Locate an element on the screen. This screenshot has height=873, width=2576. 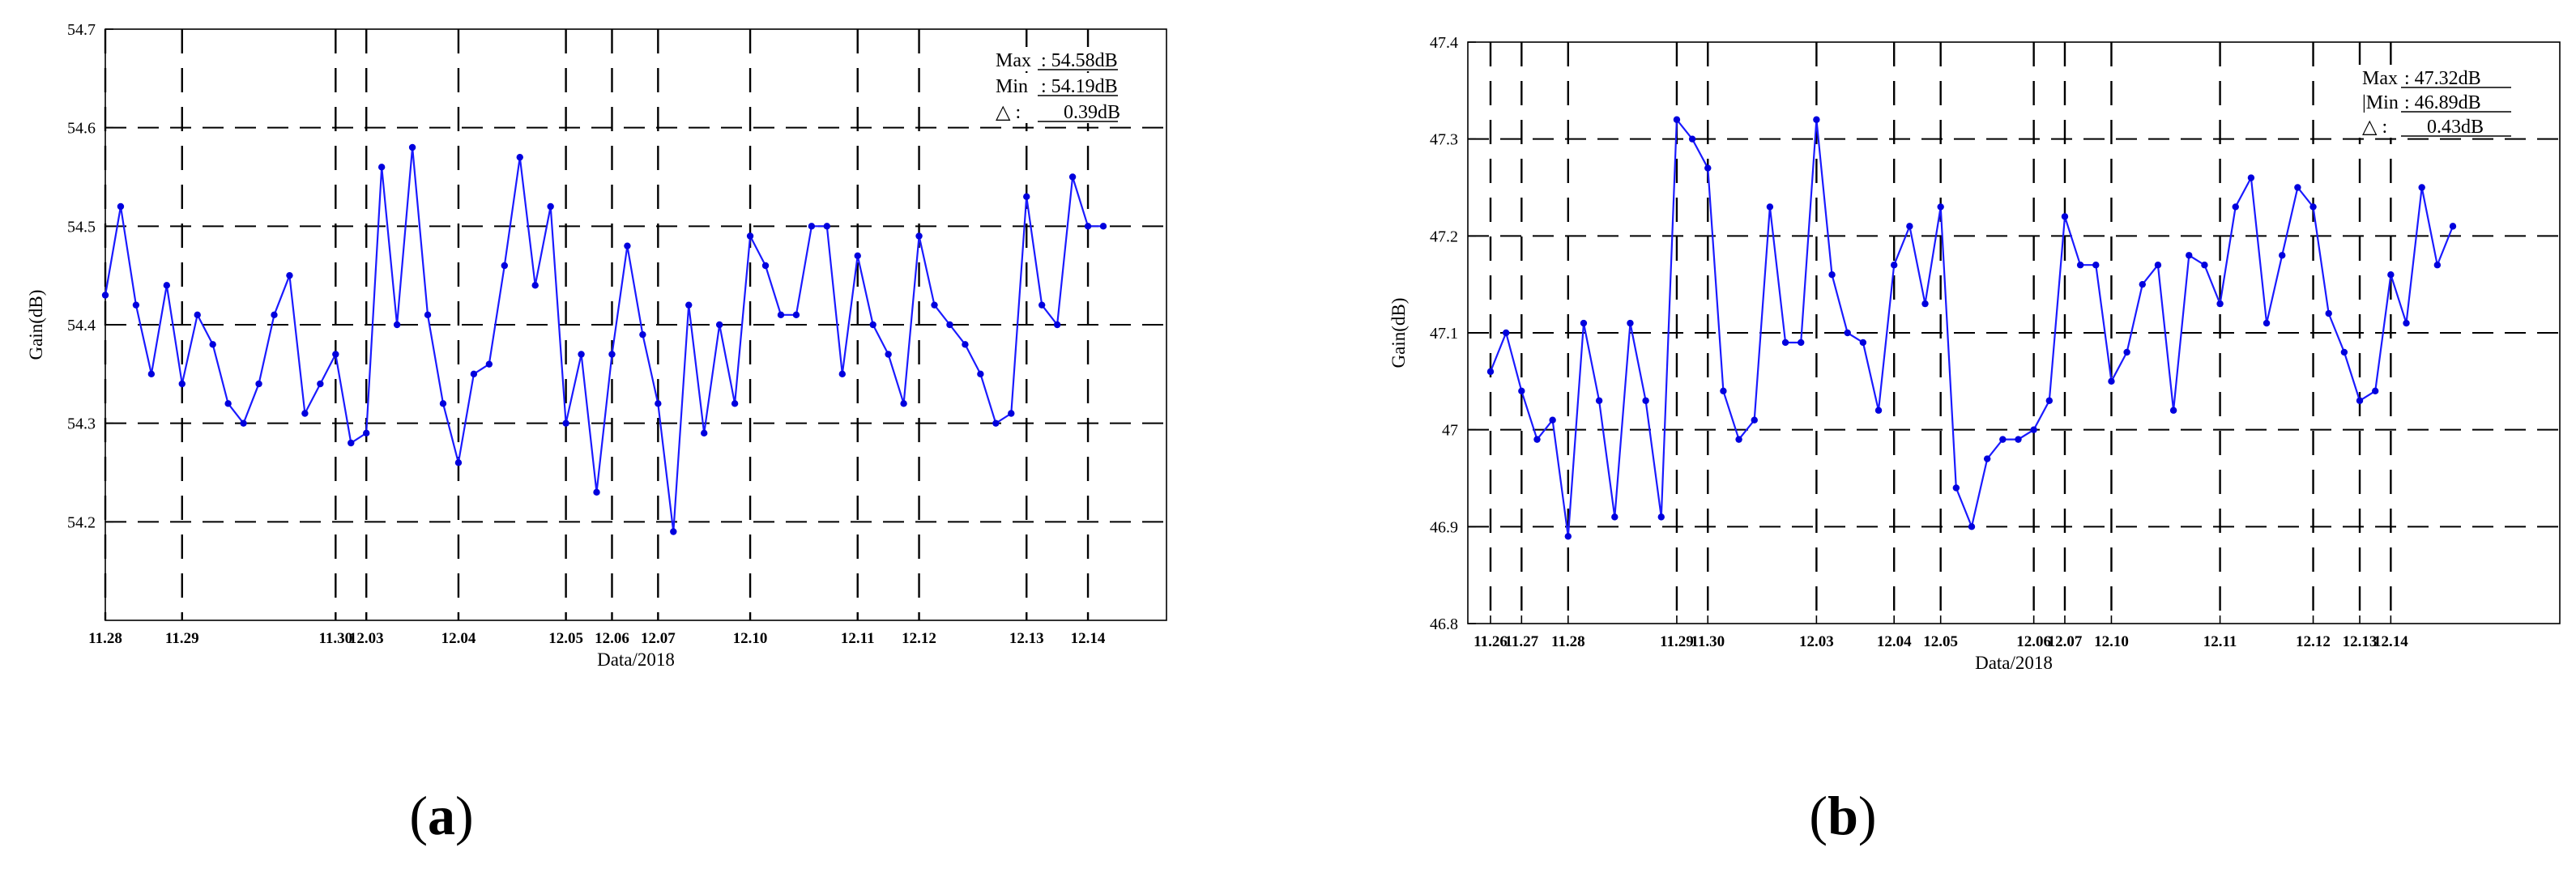
x-tick-label: 11.29 is located at coordinates (182, 638).